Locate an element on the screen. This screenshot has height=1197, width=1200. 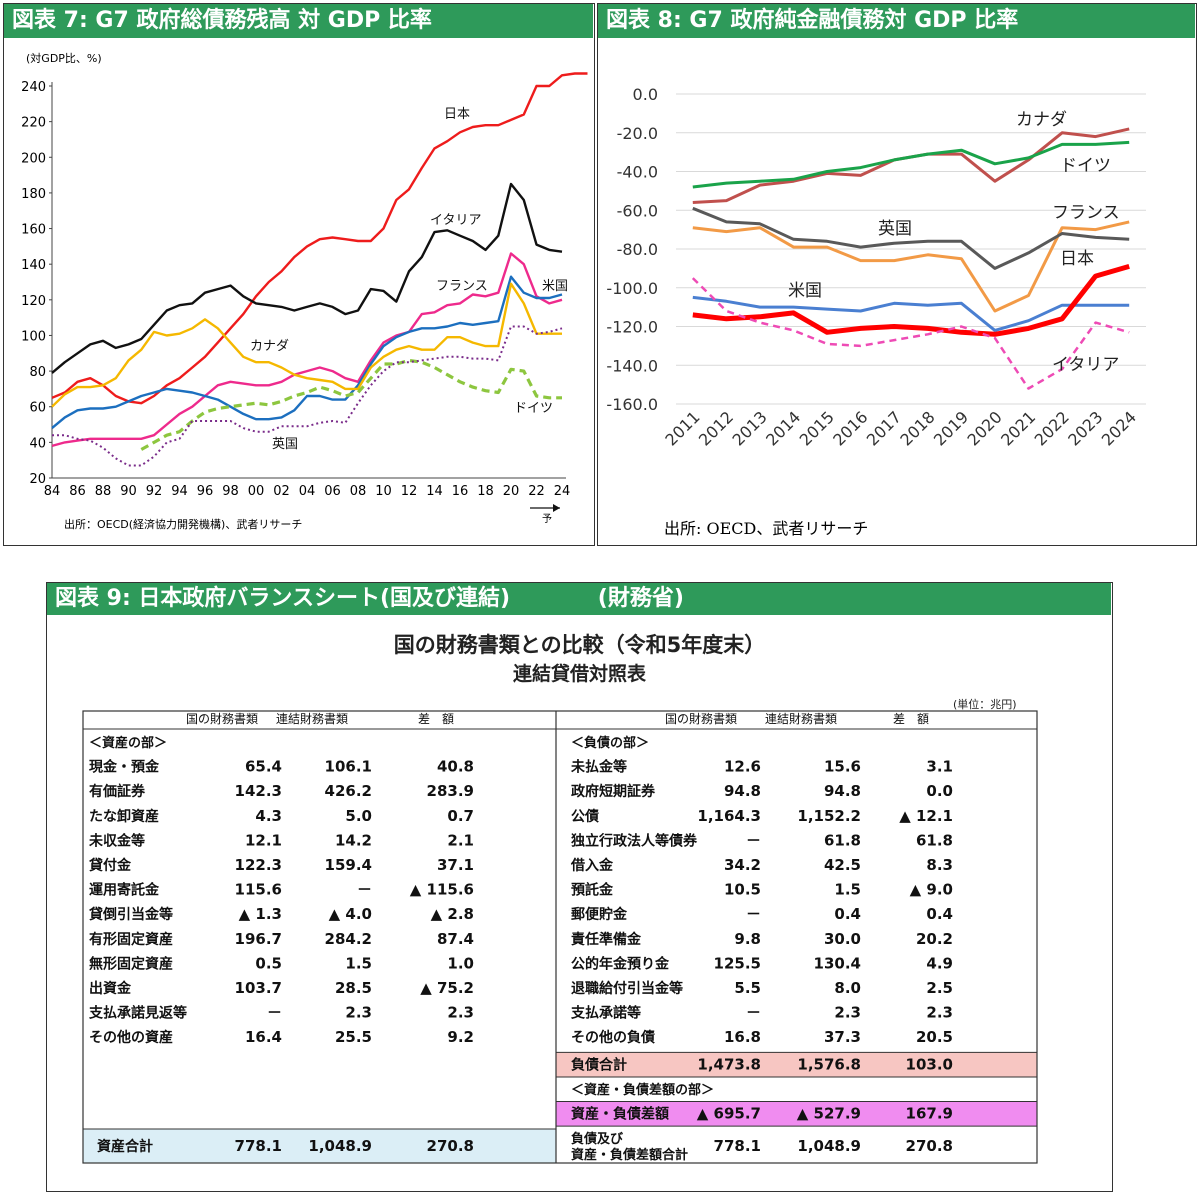
bs-liab-value: 34.2 is located at coordinates (742, 865).